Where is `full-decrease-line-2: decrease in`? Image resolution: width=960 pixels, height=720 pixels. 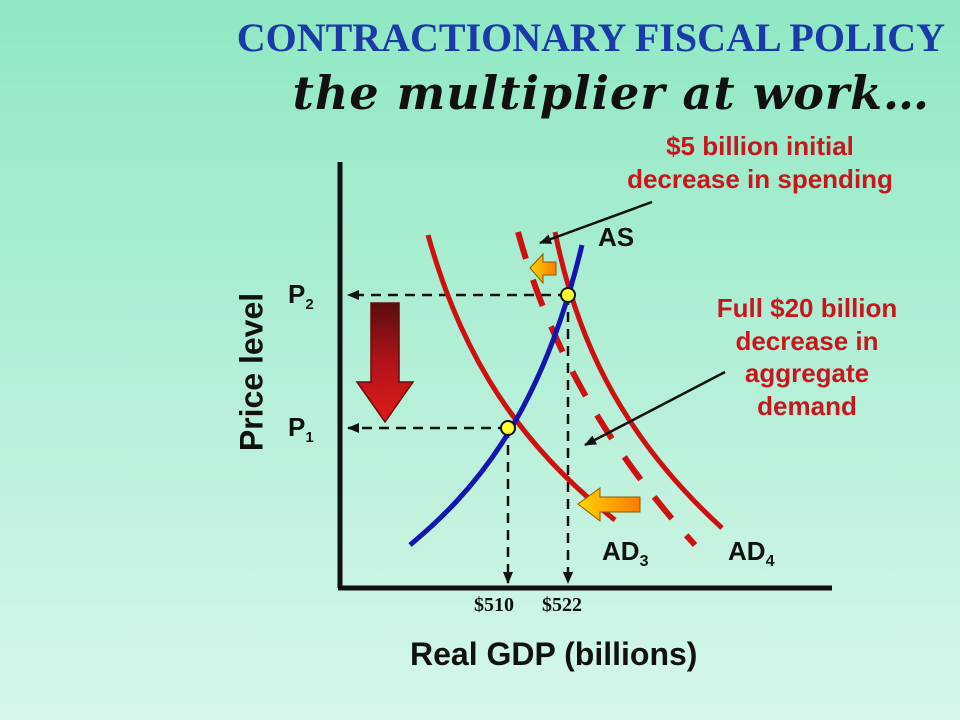 full-decrease-line-2: decrease in is located at coordinates (807, 340).